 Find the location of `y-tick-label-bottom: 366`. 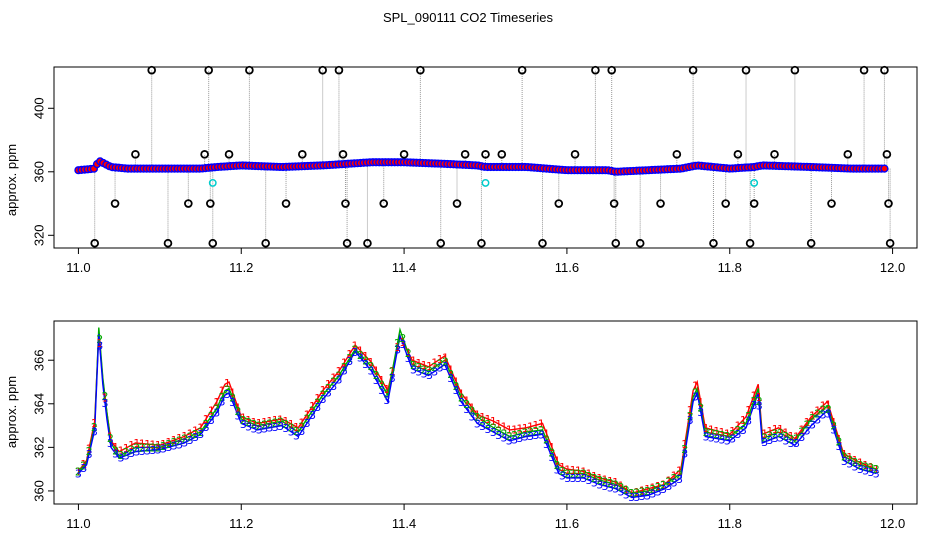

y-tick-label-bottom: 366 is located at coordinates (38, 360).